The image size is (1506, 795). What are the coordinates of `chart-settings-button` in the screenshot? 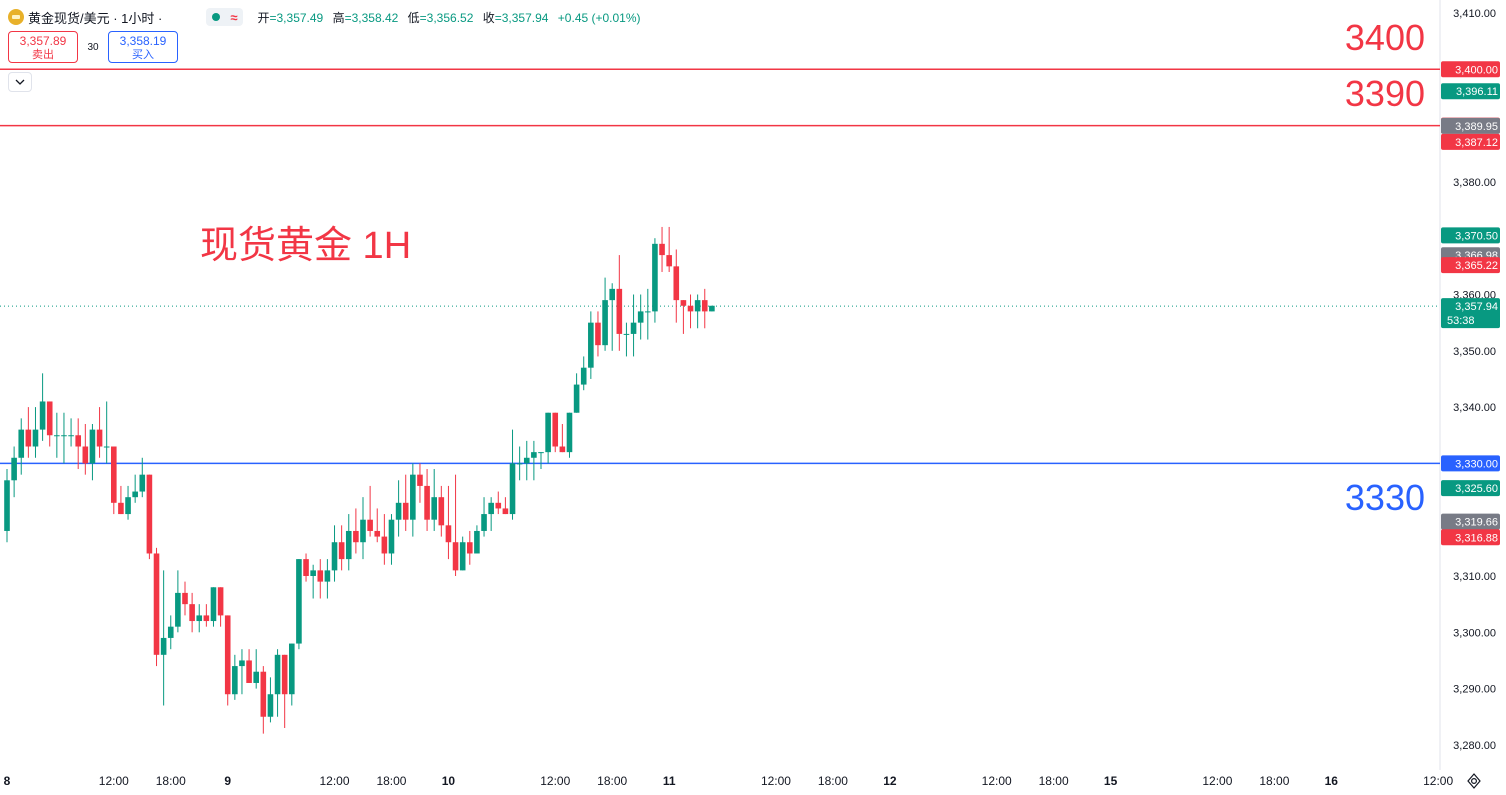 It's located at (1474, 781).